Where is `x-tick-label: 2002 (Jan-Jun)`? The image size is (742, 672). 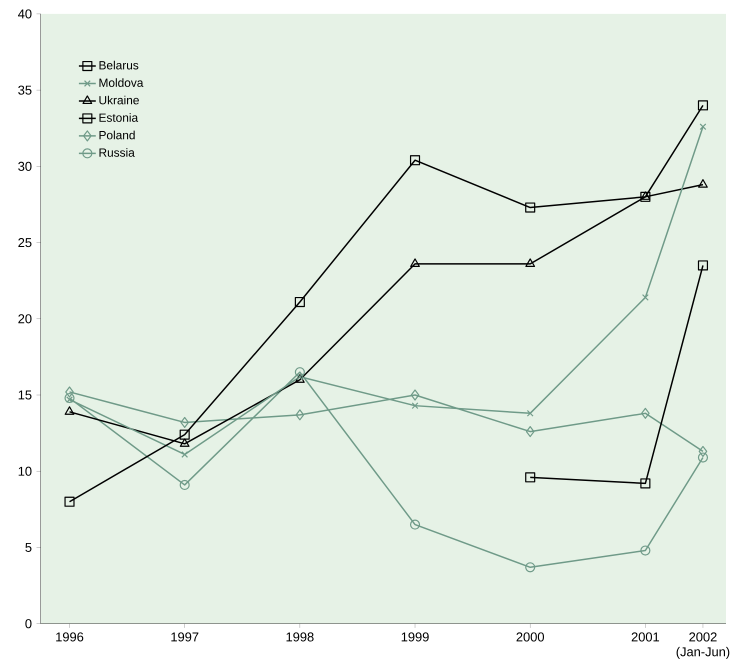 x-tick-label: 2002 (Jan-Jun) is located at coordinates (703, 645).